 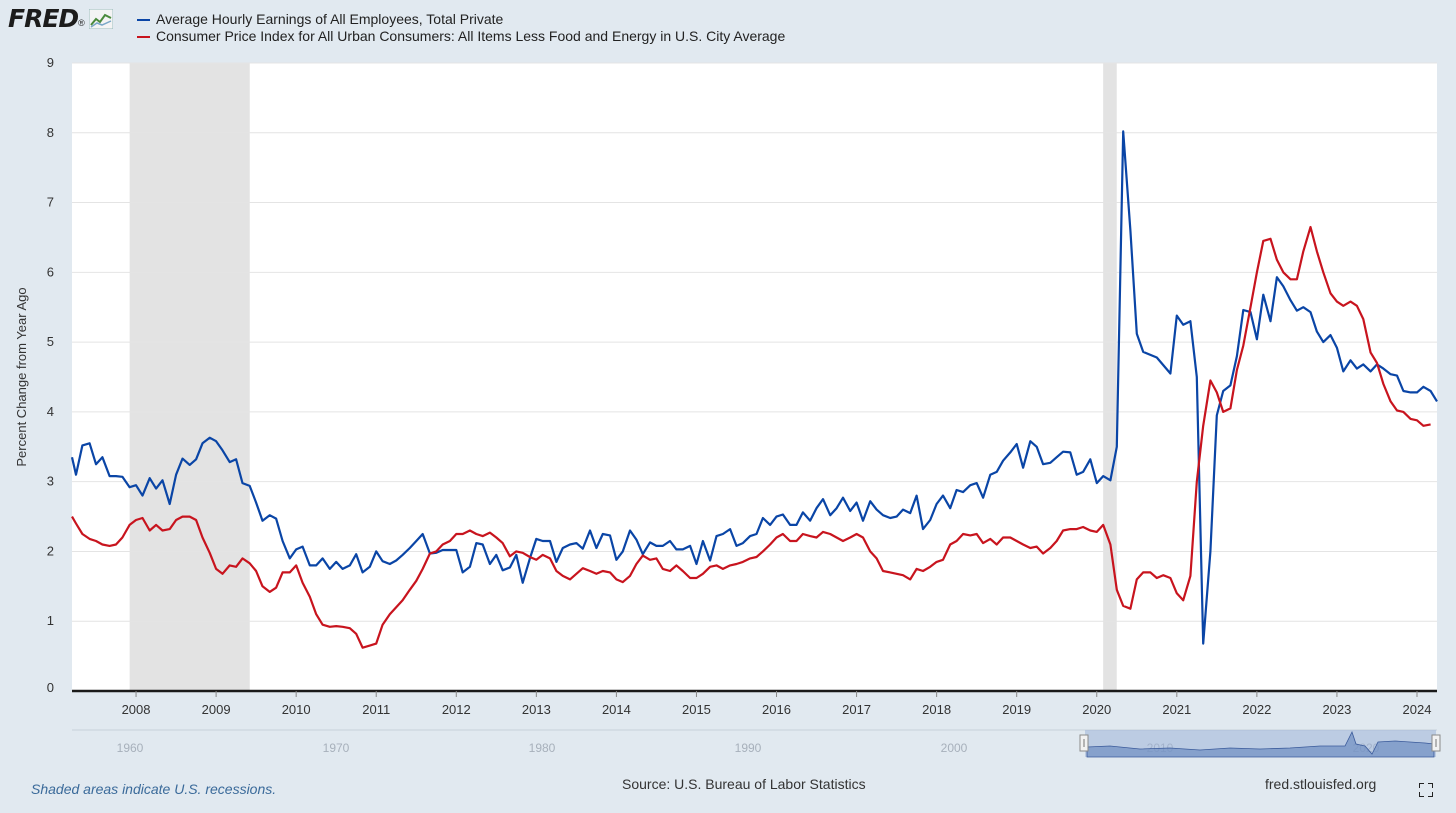 What do you see at coordinates (1176, 709) in the screenshot?
I see `x-tick-label: 2021` at bounding box center [1176, 709].